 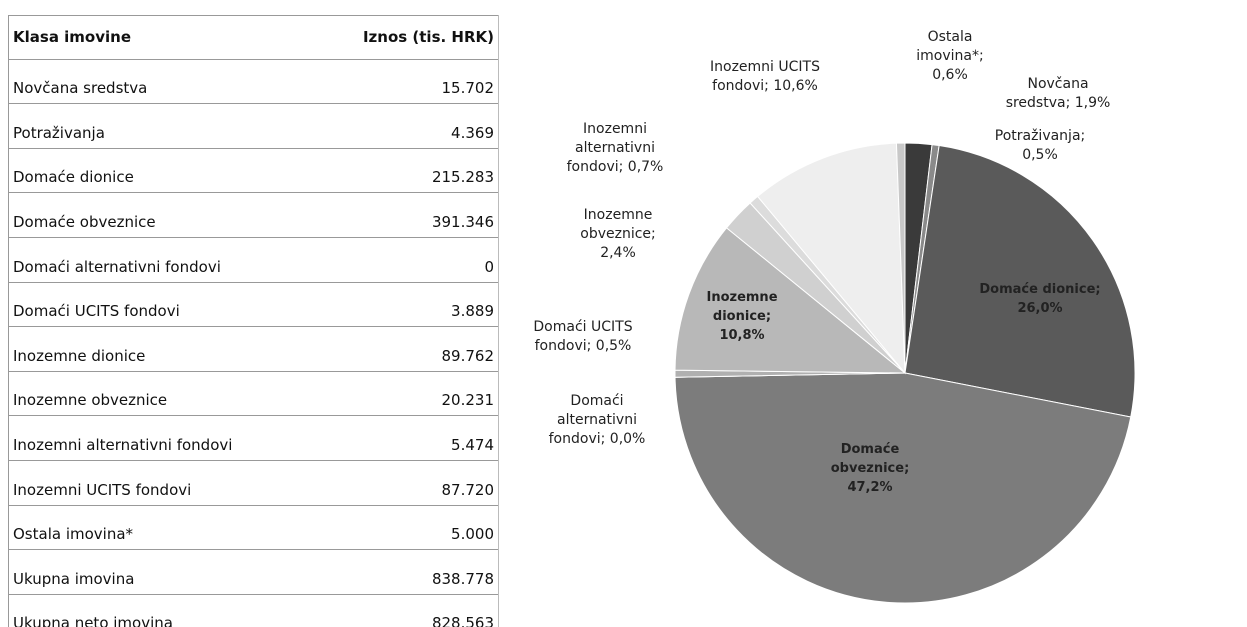 I want to click on cell-amount: 89.762, so click(x=468, y=355).